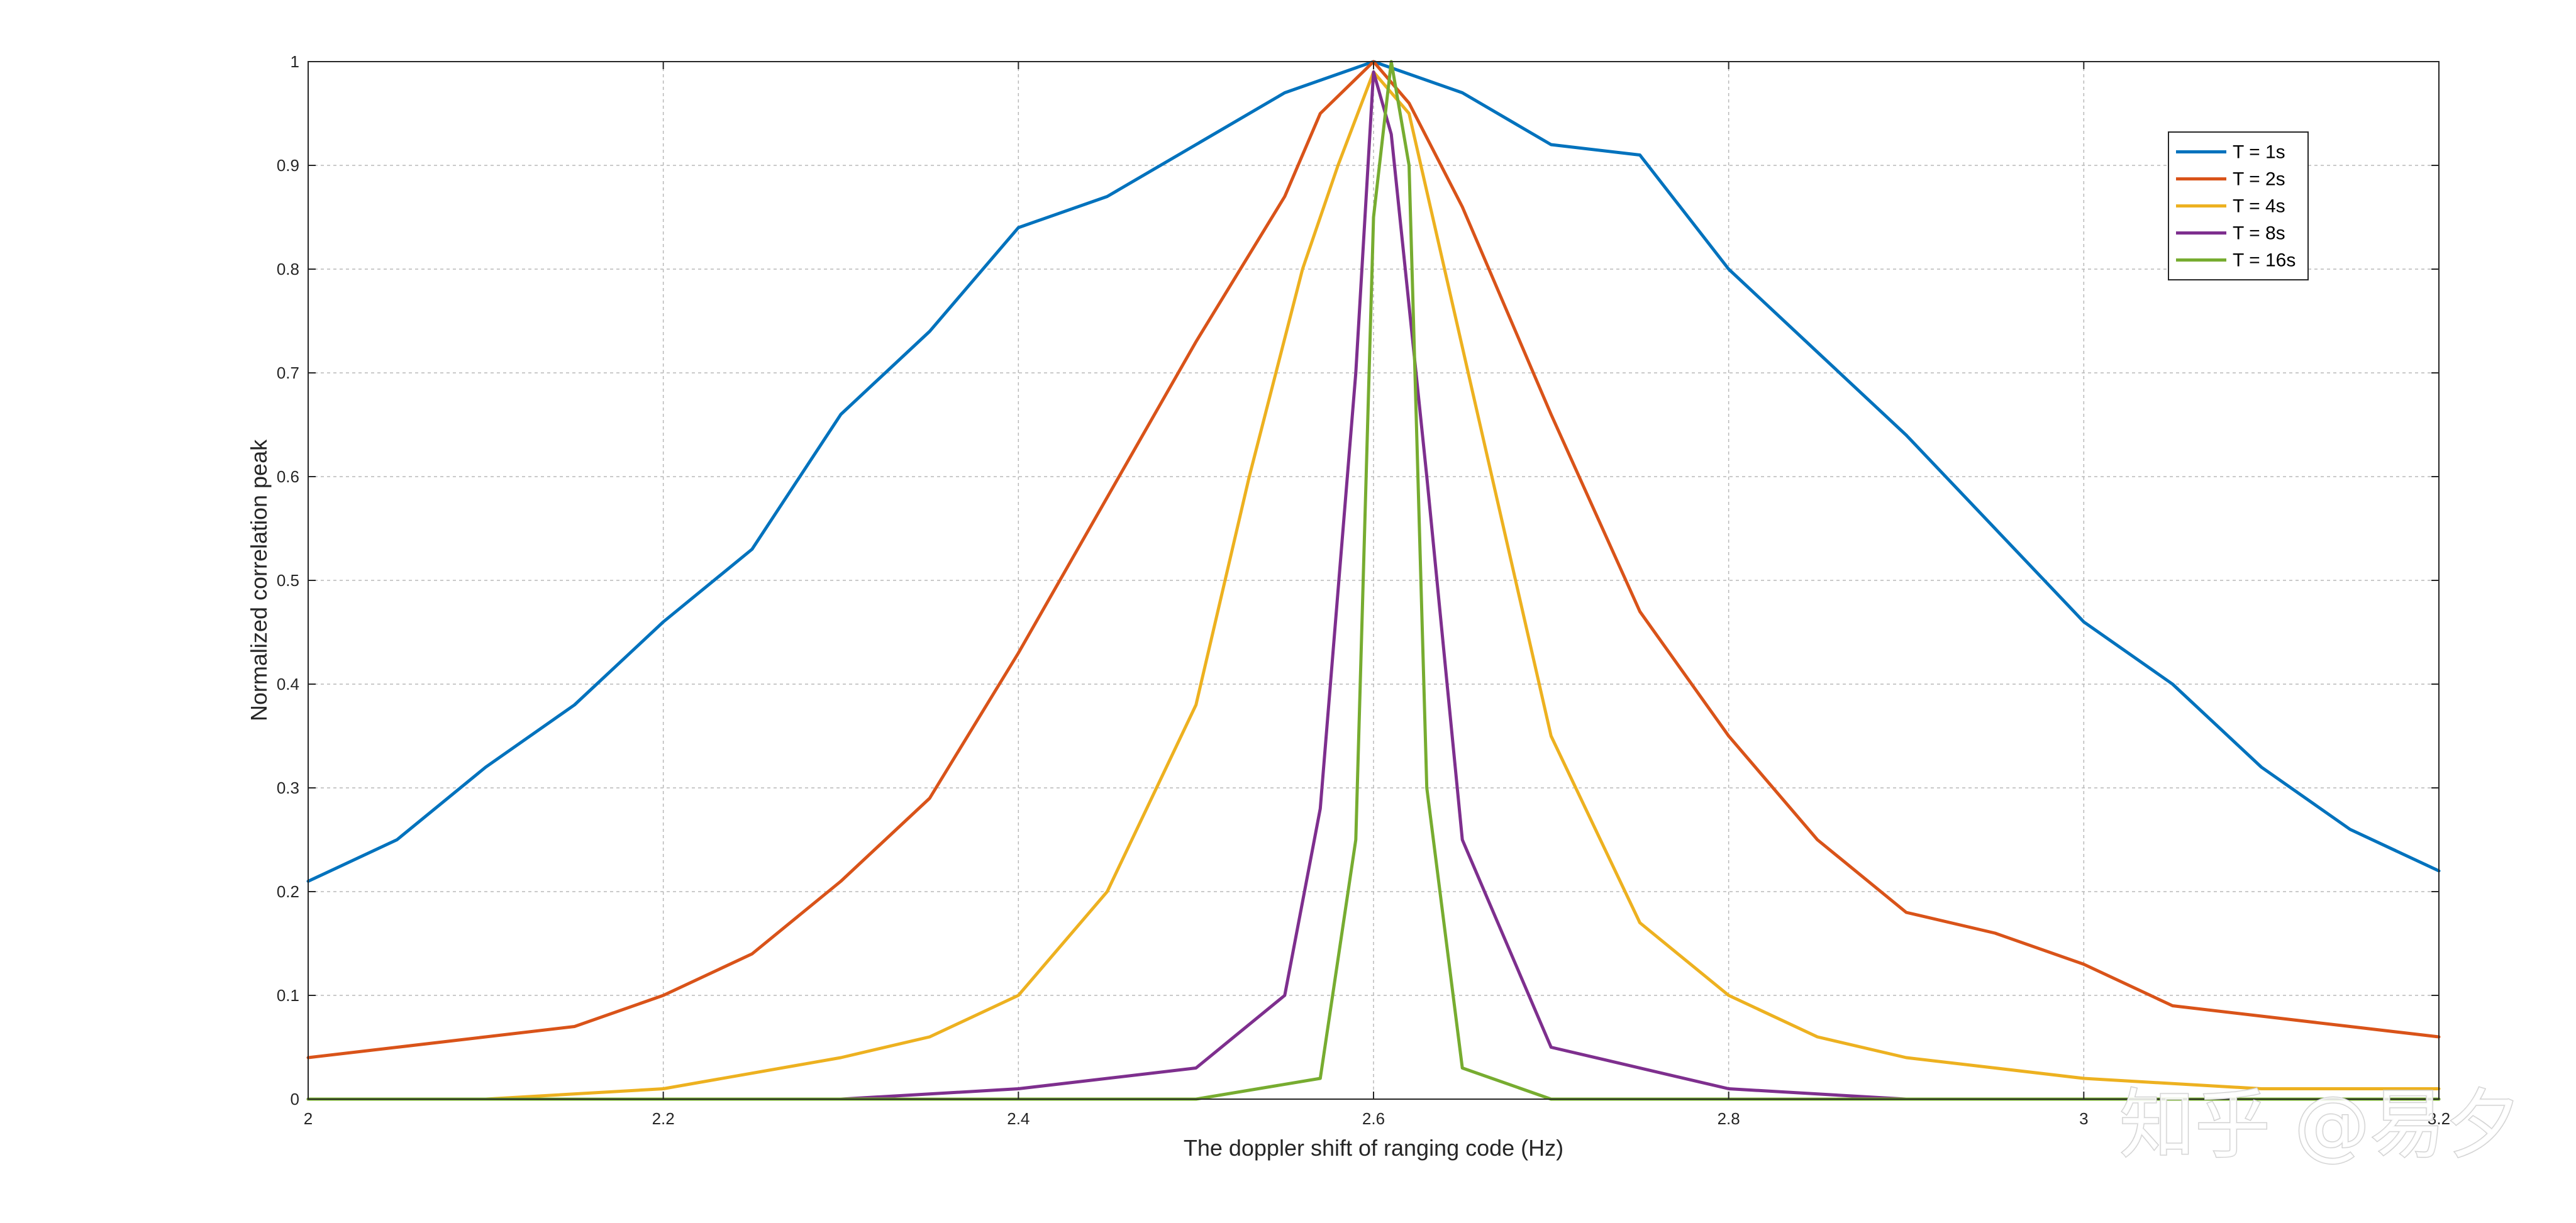  I want to click on y-tick-label: 0.4, so click(288, 684).